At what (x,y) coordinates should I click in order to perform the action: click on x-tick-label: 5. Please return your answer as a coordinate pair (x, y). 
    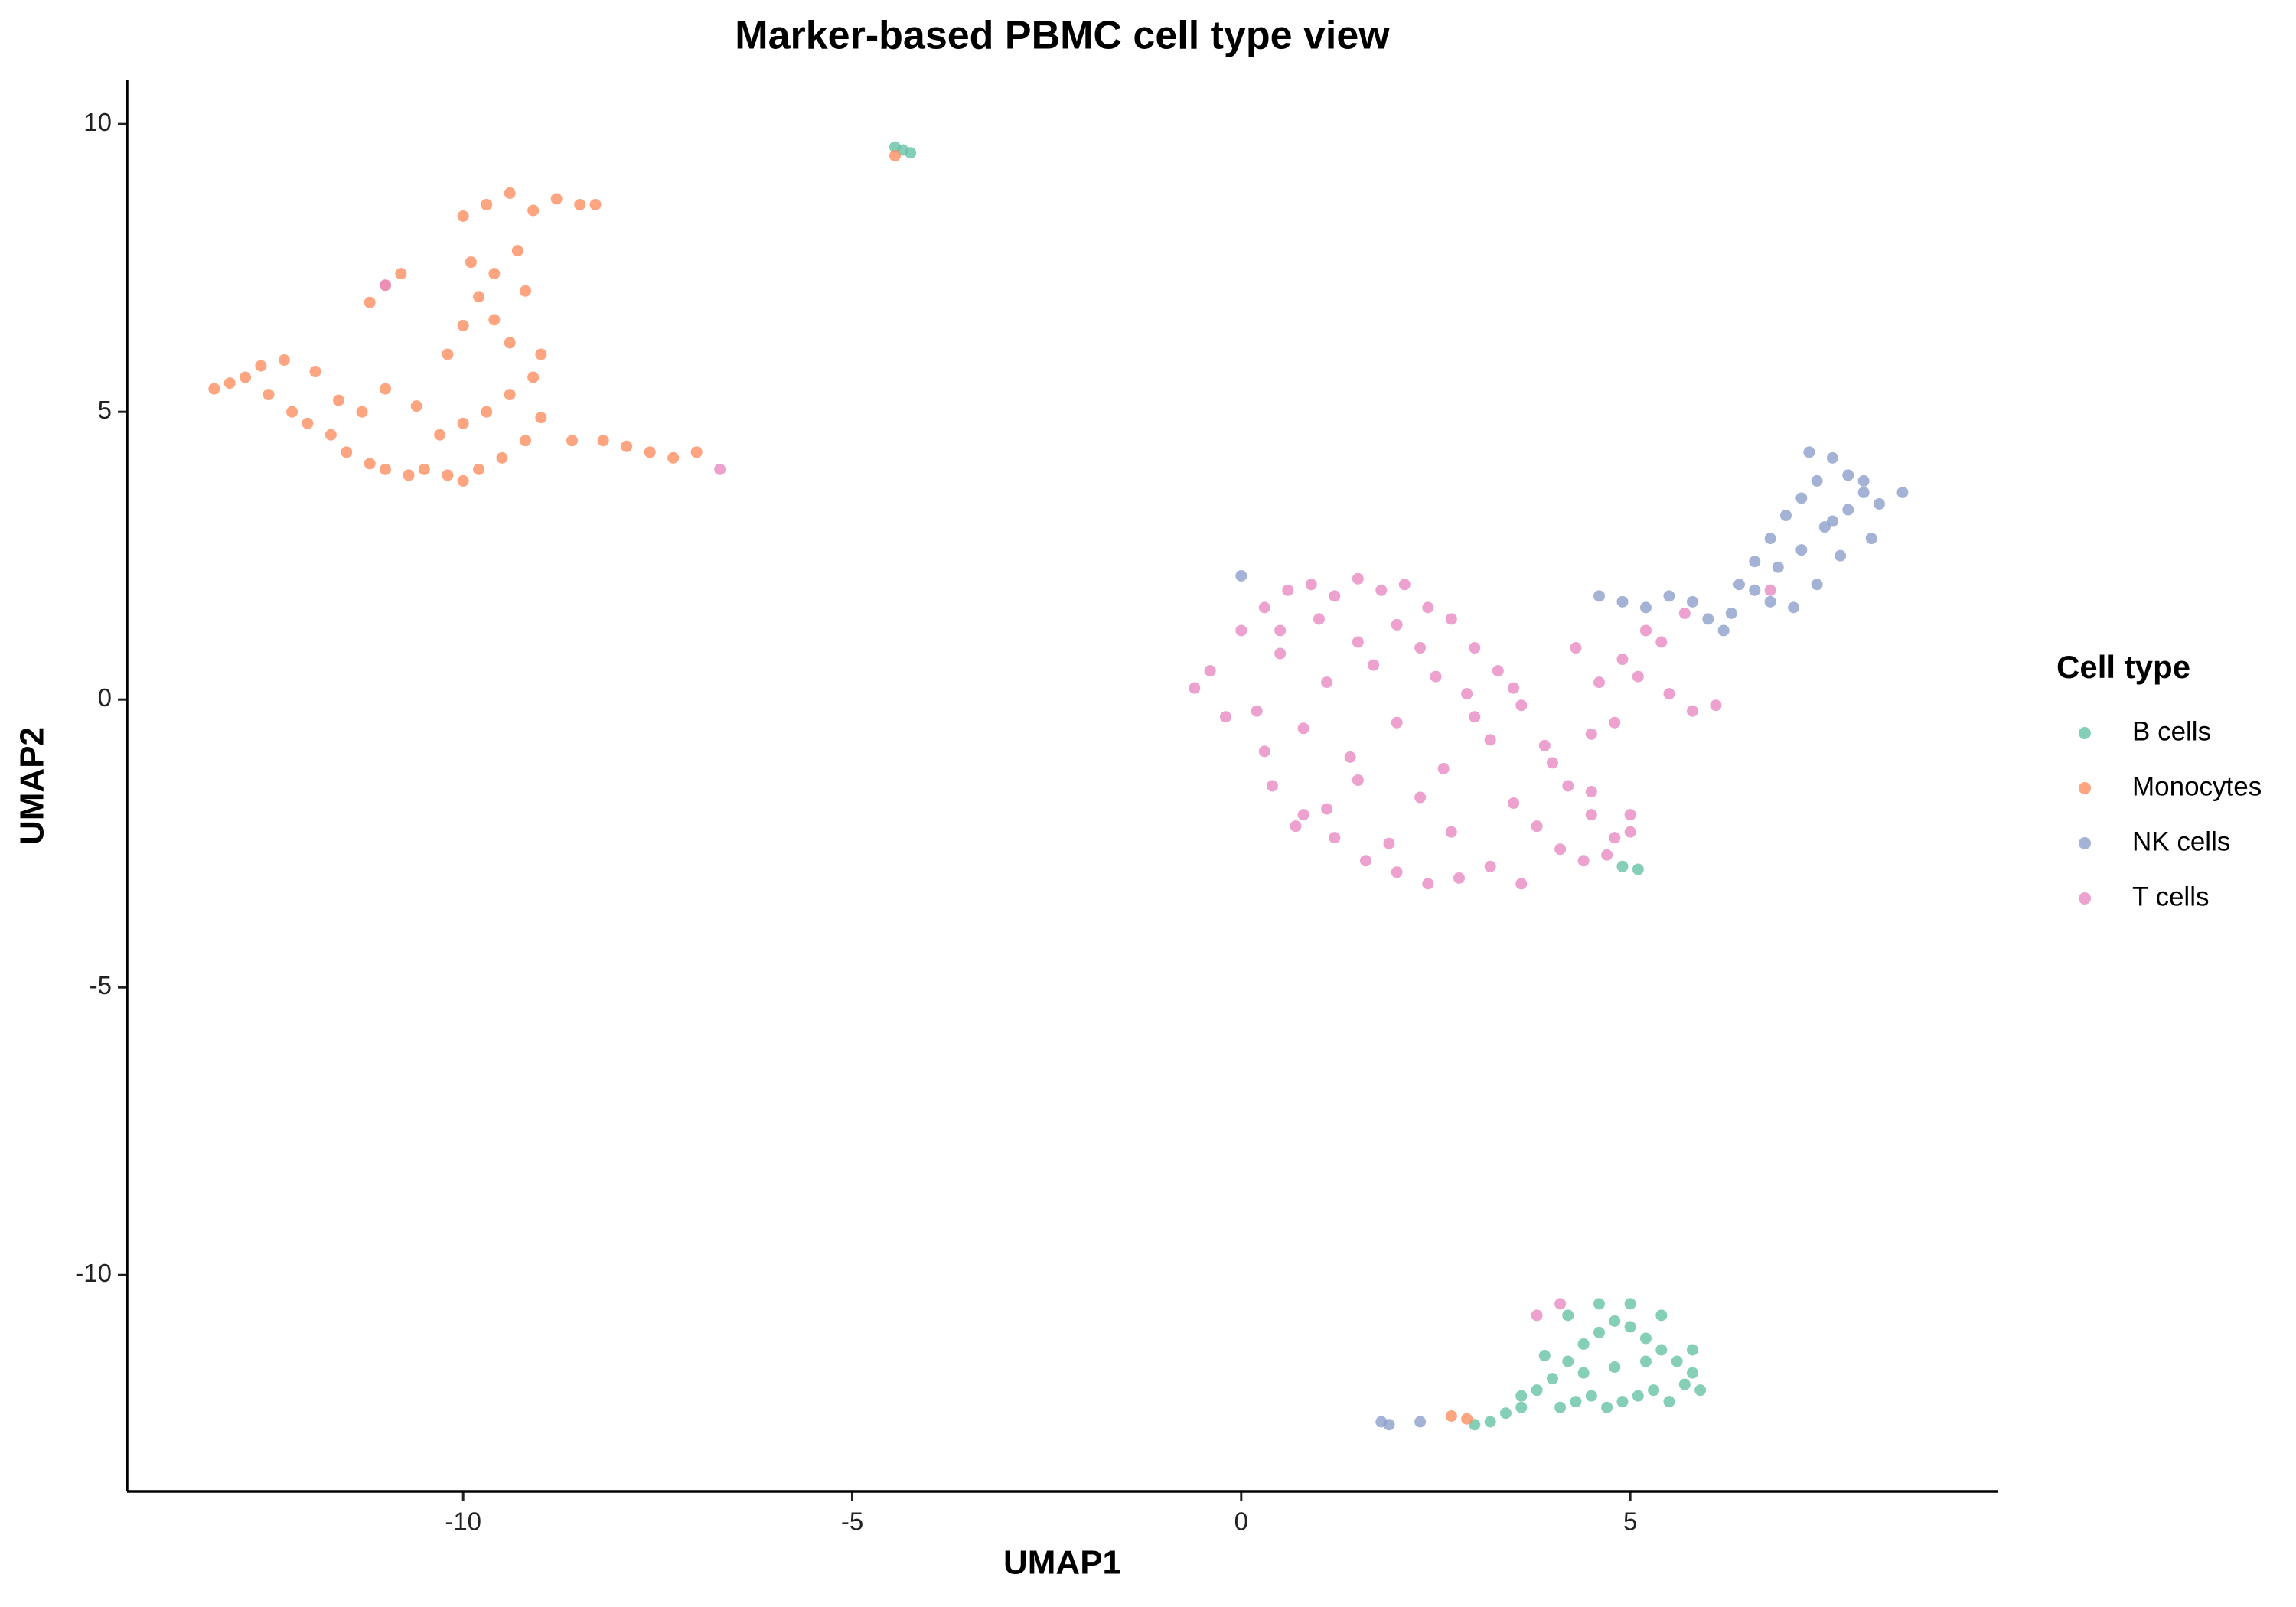
    Looking at the image, I should click on (1630, 1522).